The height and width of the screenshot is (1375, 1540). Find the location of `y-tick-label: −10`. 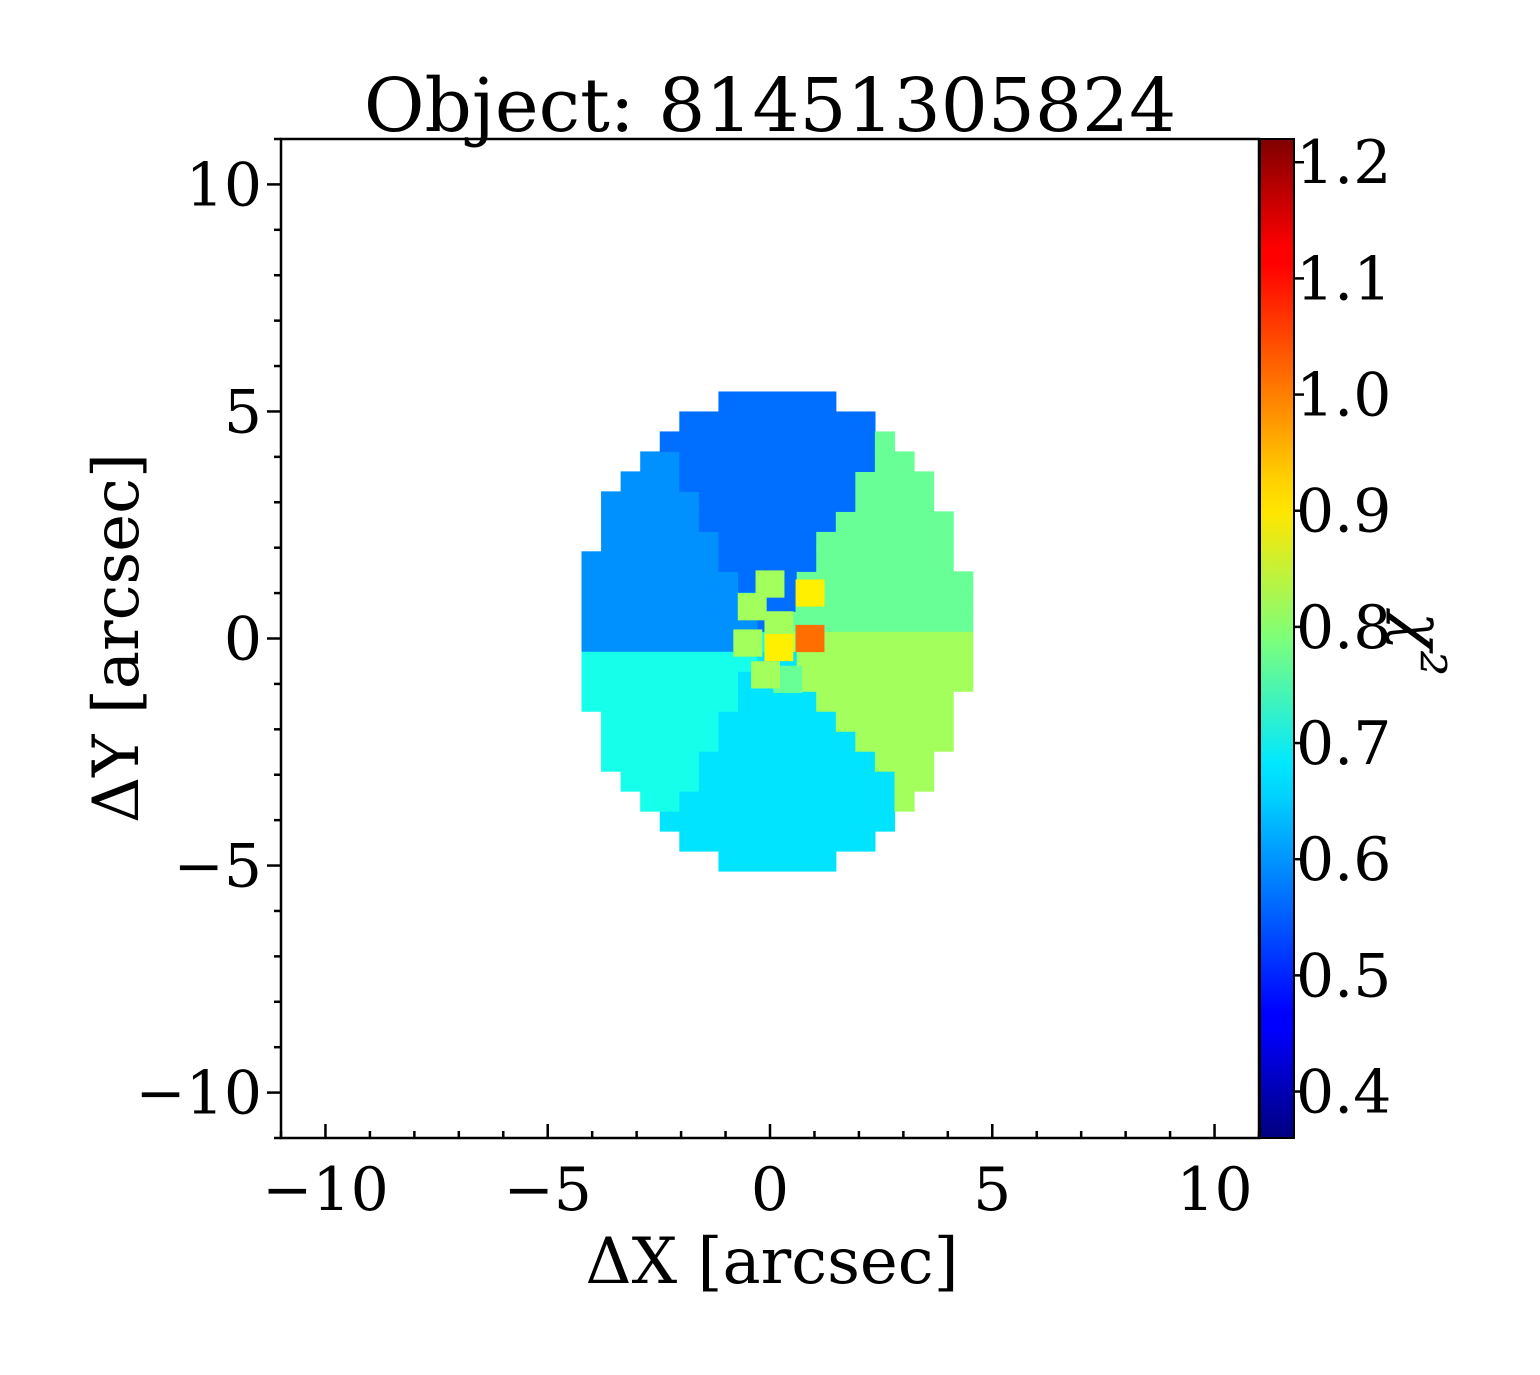

y-tick-label: −10 is located at coordinates (198, 1094).